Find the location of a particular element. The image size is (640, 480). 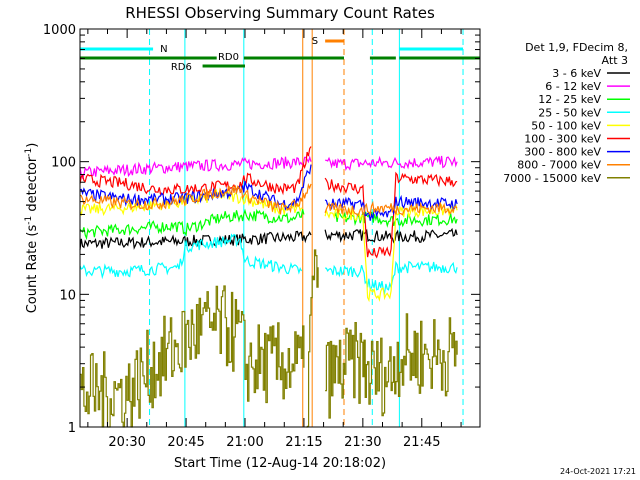

flag-rd0: RD0 is located at coordinates (280, 57).